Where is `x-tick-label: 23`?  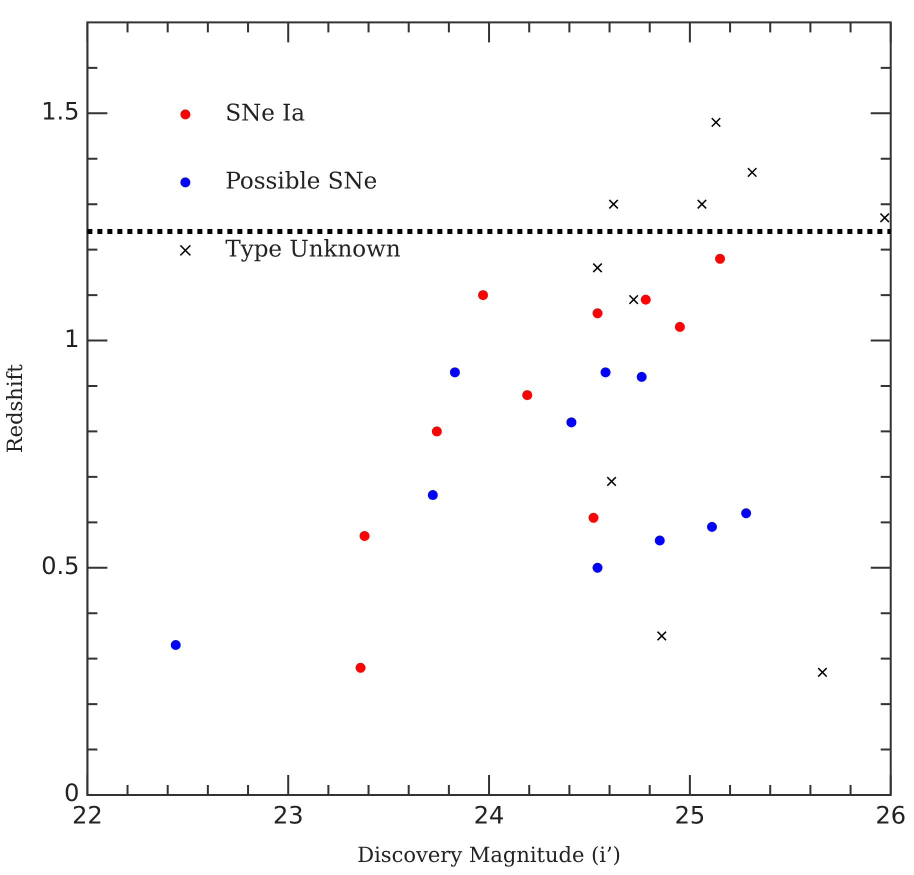
x-tick-label: 23 is located at coordinates (288, 816).